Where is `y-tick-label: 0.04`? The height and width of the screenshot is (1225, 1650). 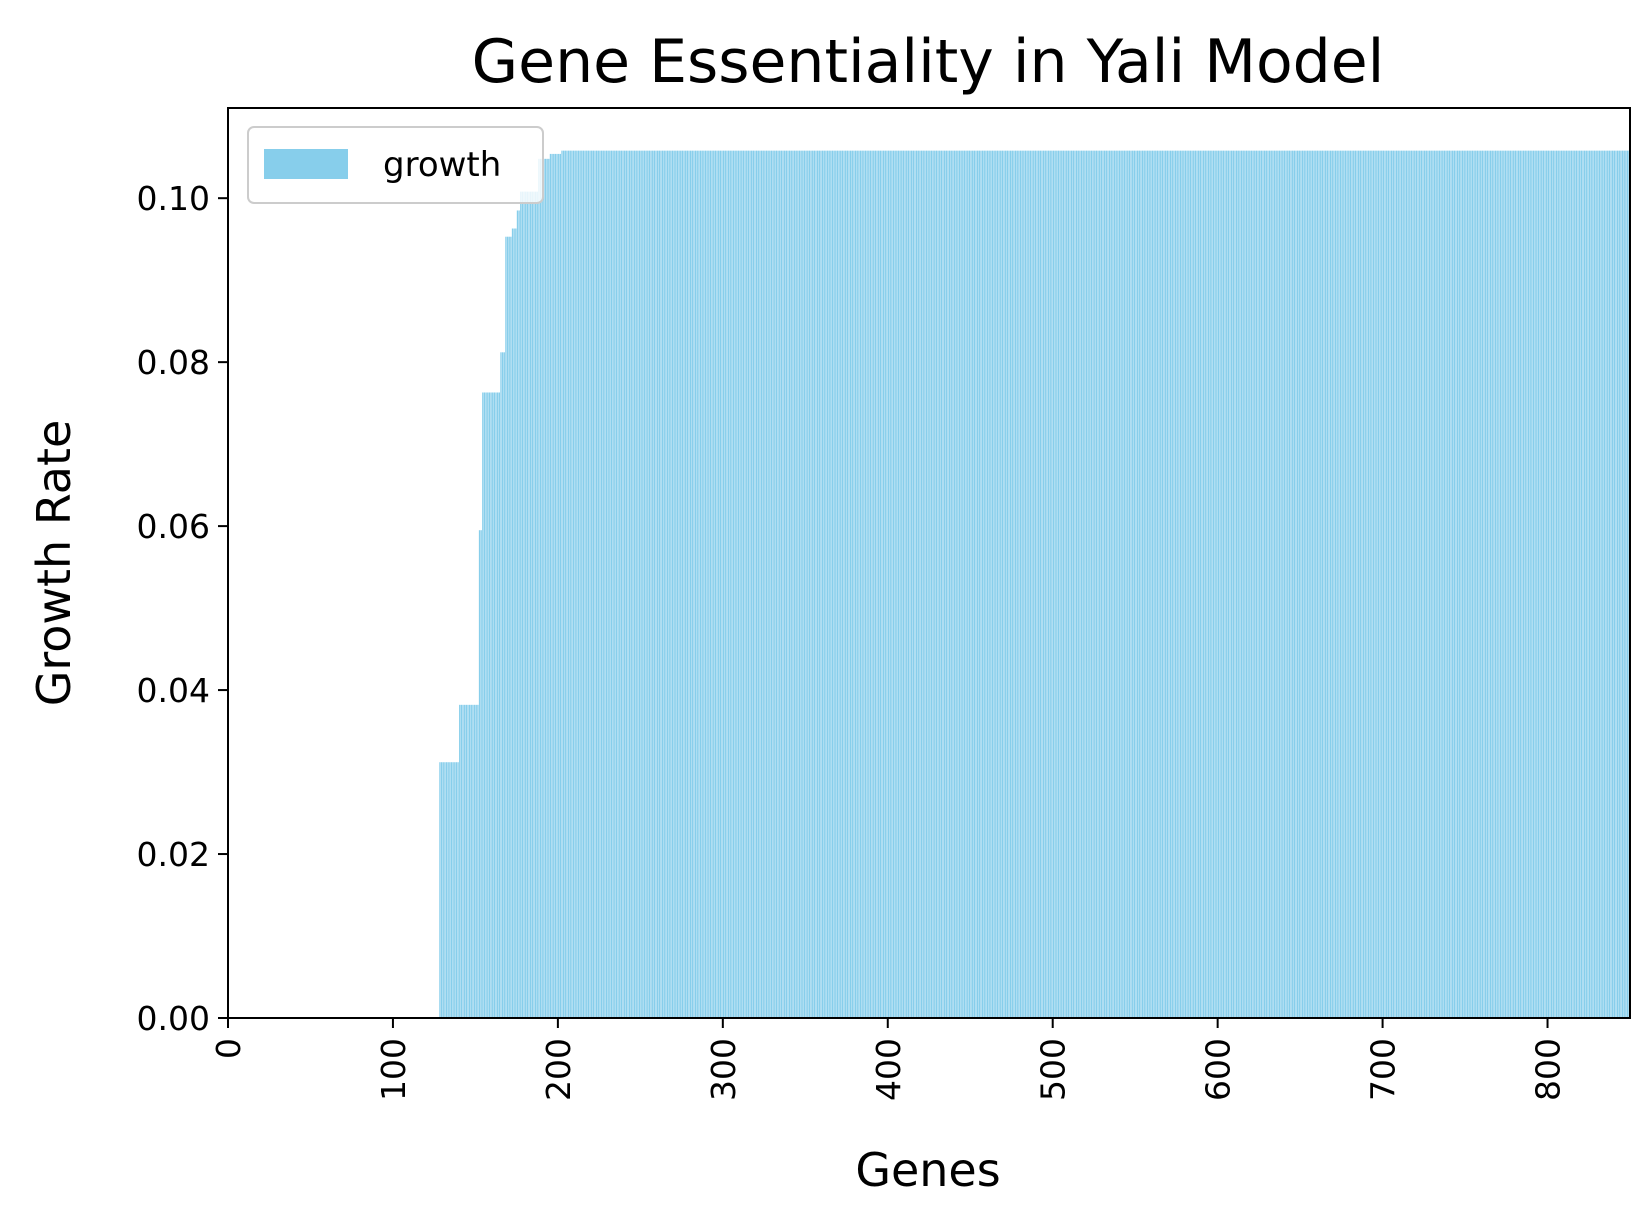
y-tick-label: 0.04 is located at coordinates (173, 690).